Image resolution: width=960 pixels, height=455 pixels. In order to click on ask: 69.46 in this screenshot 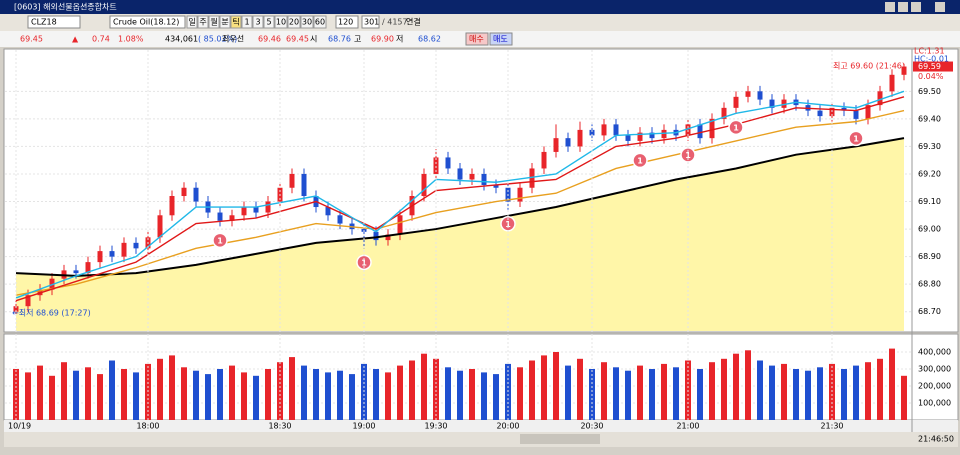, I will do `click(269, 39)`.